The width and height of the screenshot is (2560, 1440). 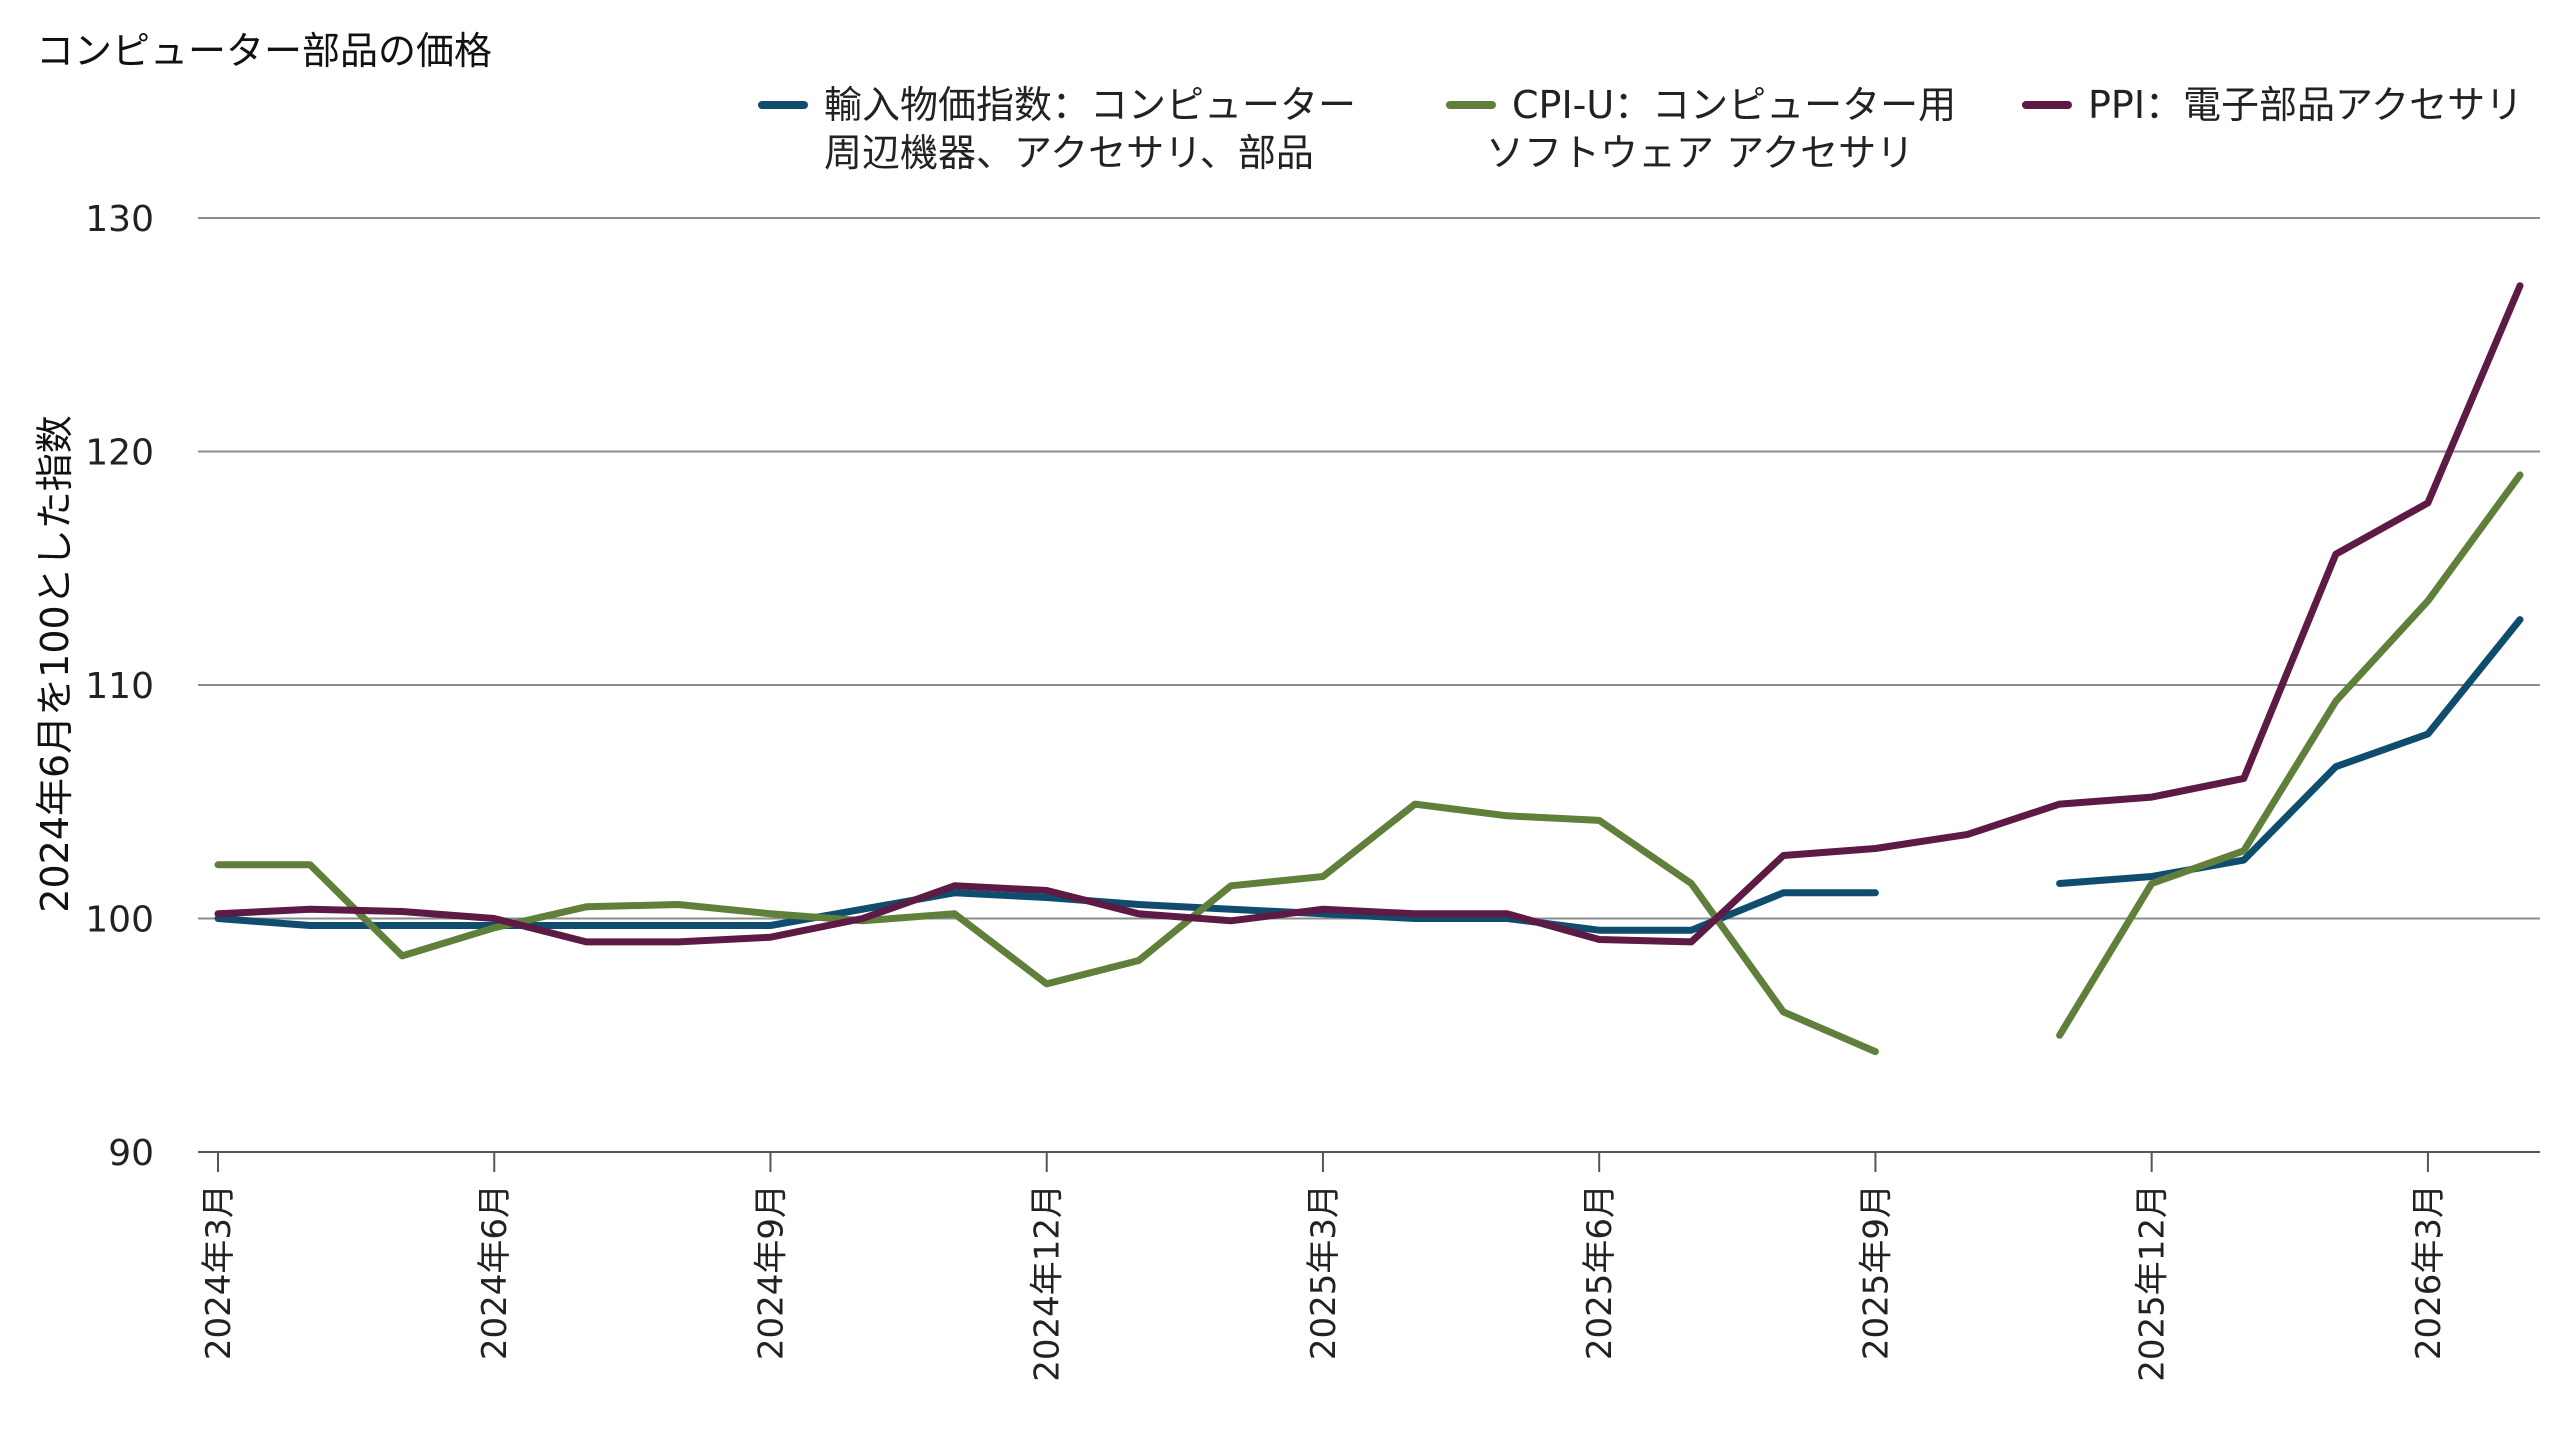 What do you see at coordinates (119, 920) in the screenshot?
I see `y-tick-label: 100` at bounding box center [119, 920].